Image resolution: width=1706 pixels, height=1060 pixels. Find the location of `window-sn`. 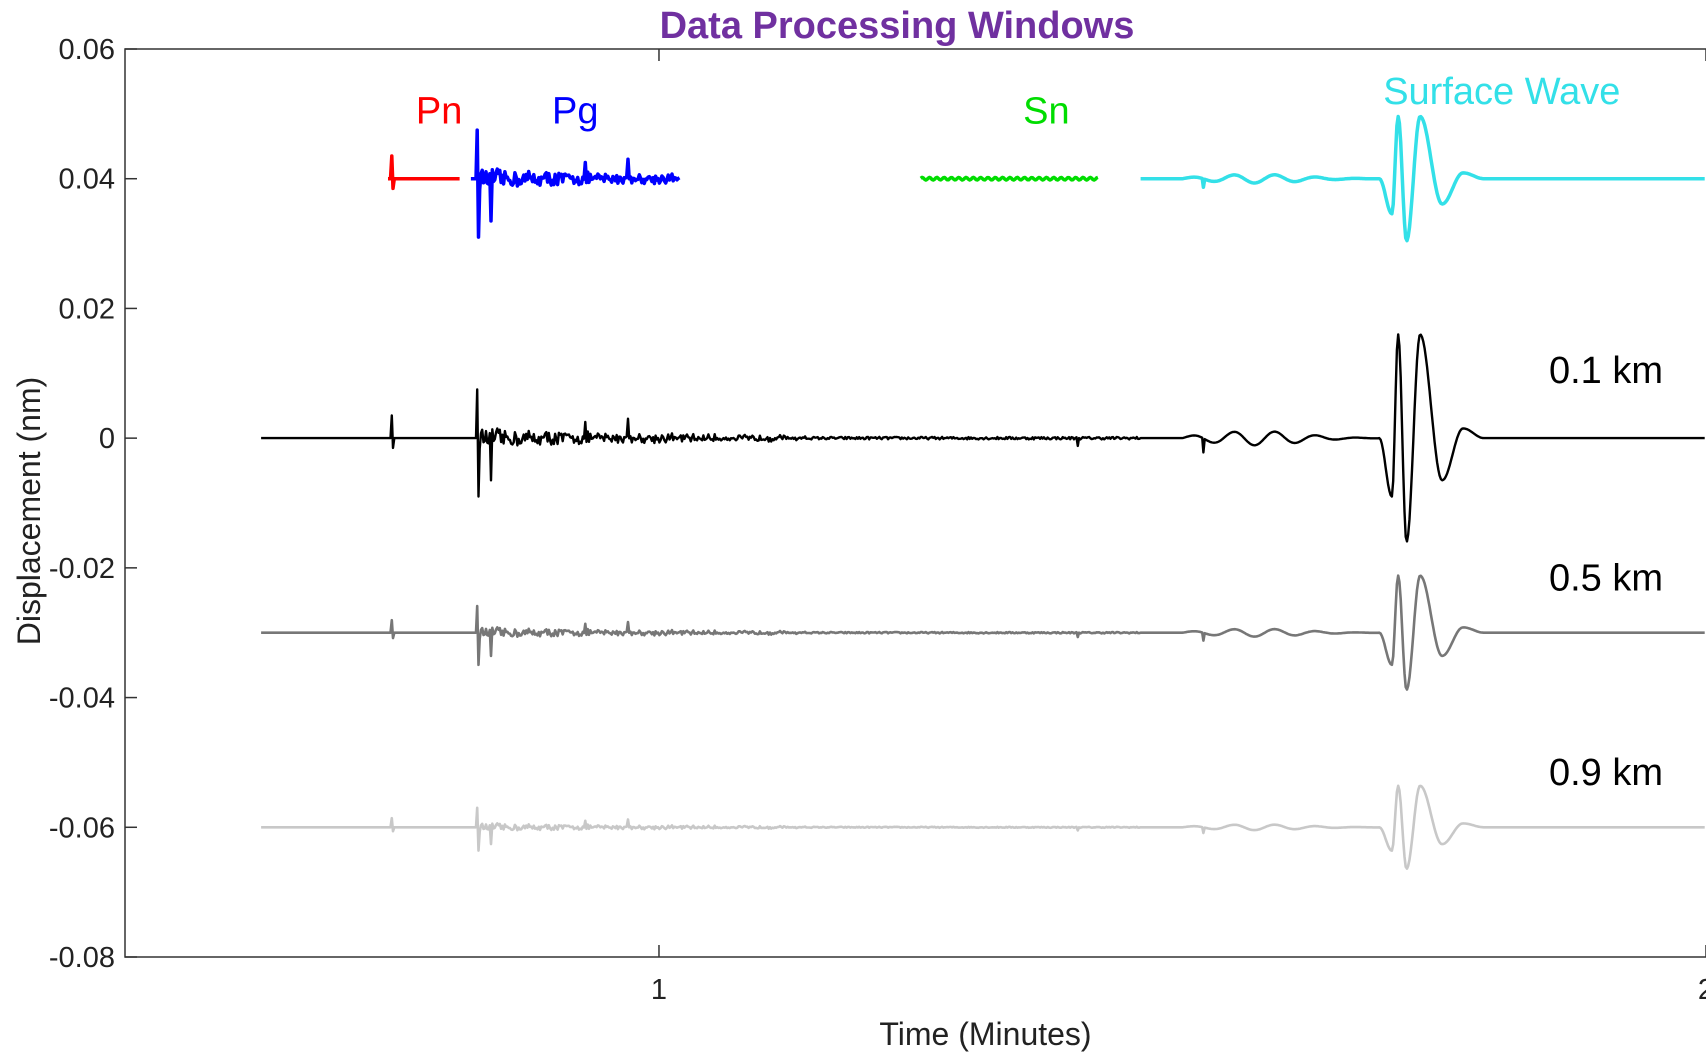

window-sn is located at coordinates (1009, 178).